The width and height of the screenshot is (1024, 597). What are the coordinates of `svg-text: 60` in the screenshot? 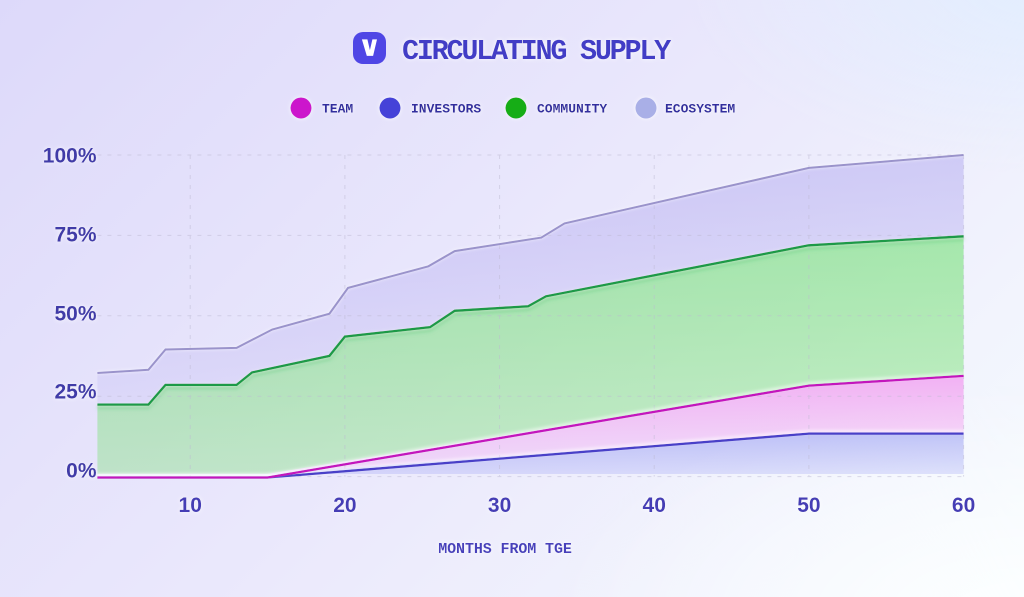 It's located at (963, 505).